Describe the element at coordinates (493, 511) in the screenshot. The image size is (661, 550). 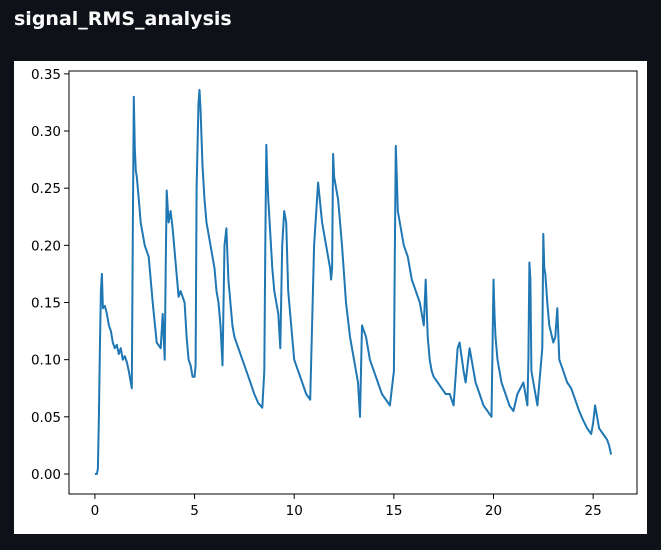
I see `x-tick-label: 20` at that location.